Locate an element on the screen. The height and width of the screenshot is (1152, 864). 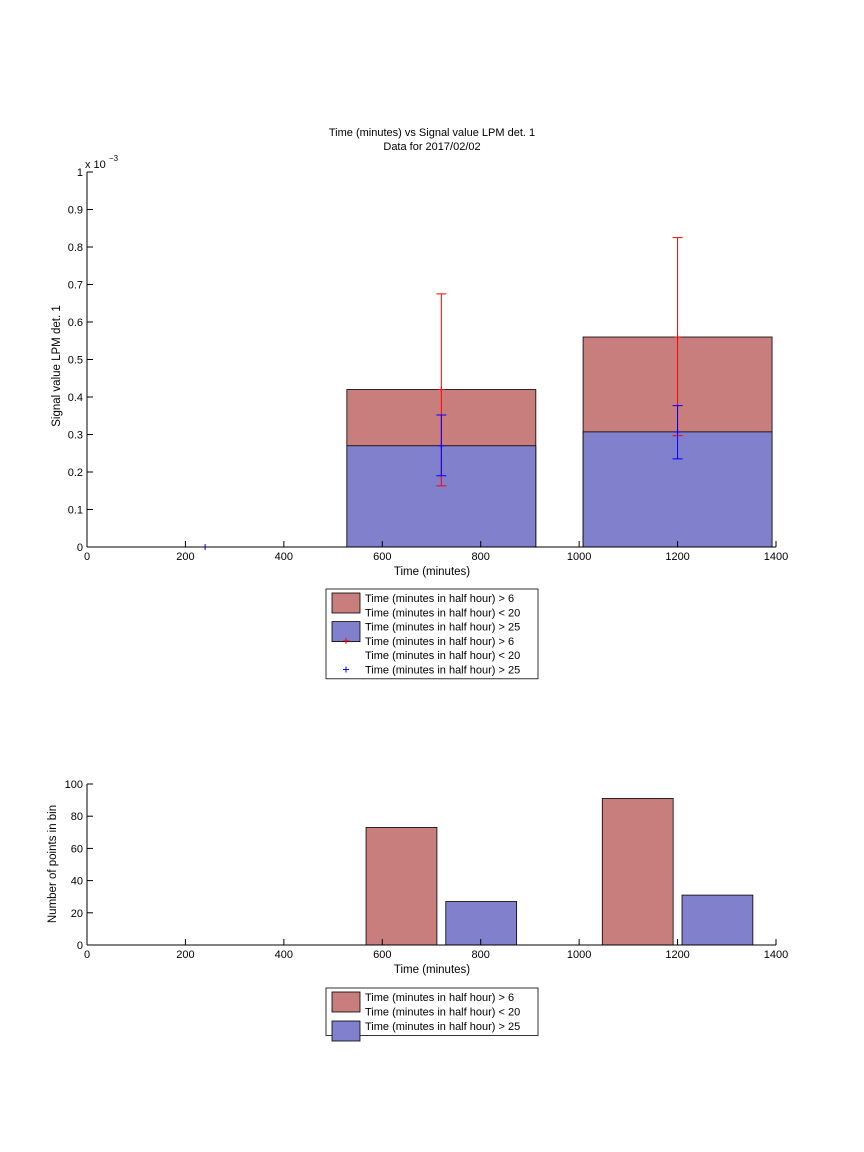
y-tick-label: 0.4 is located at coordinates (75, 398).